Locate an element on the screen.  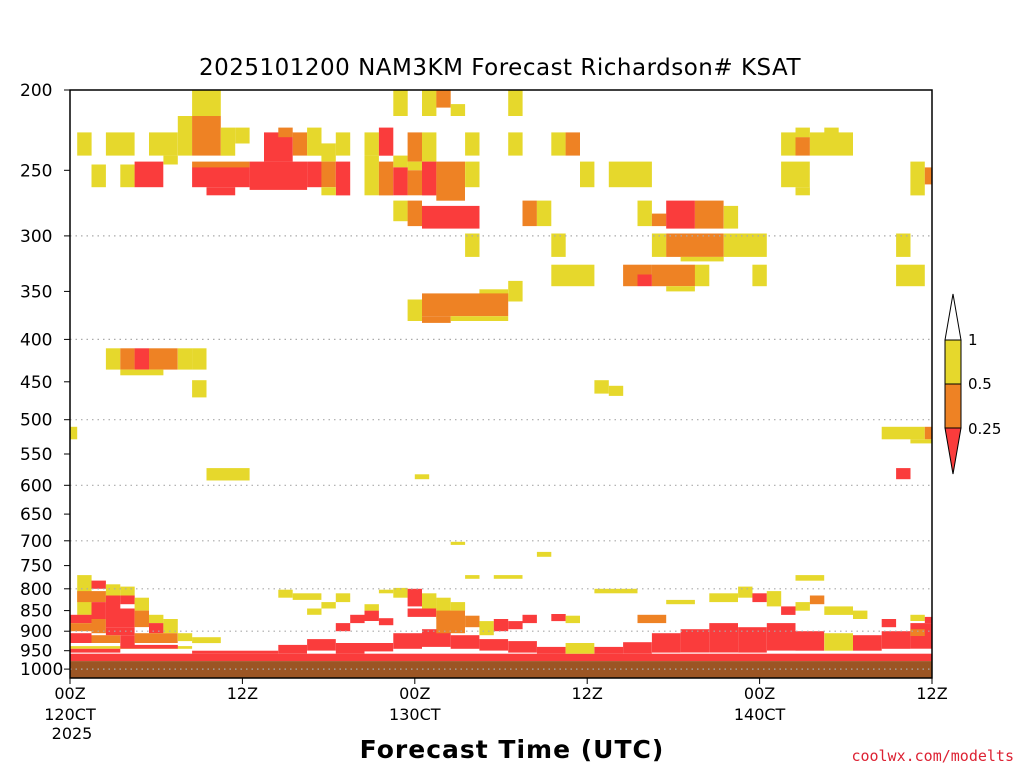
y-tick-label-350: 350 is located at coordinates (36, 292).